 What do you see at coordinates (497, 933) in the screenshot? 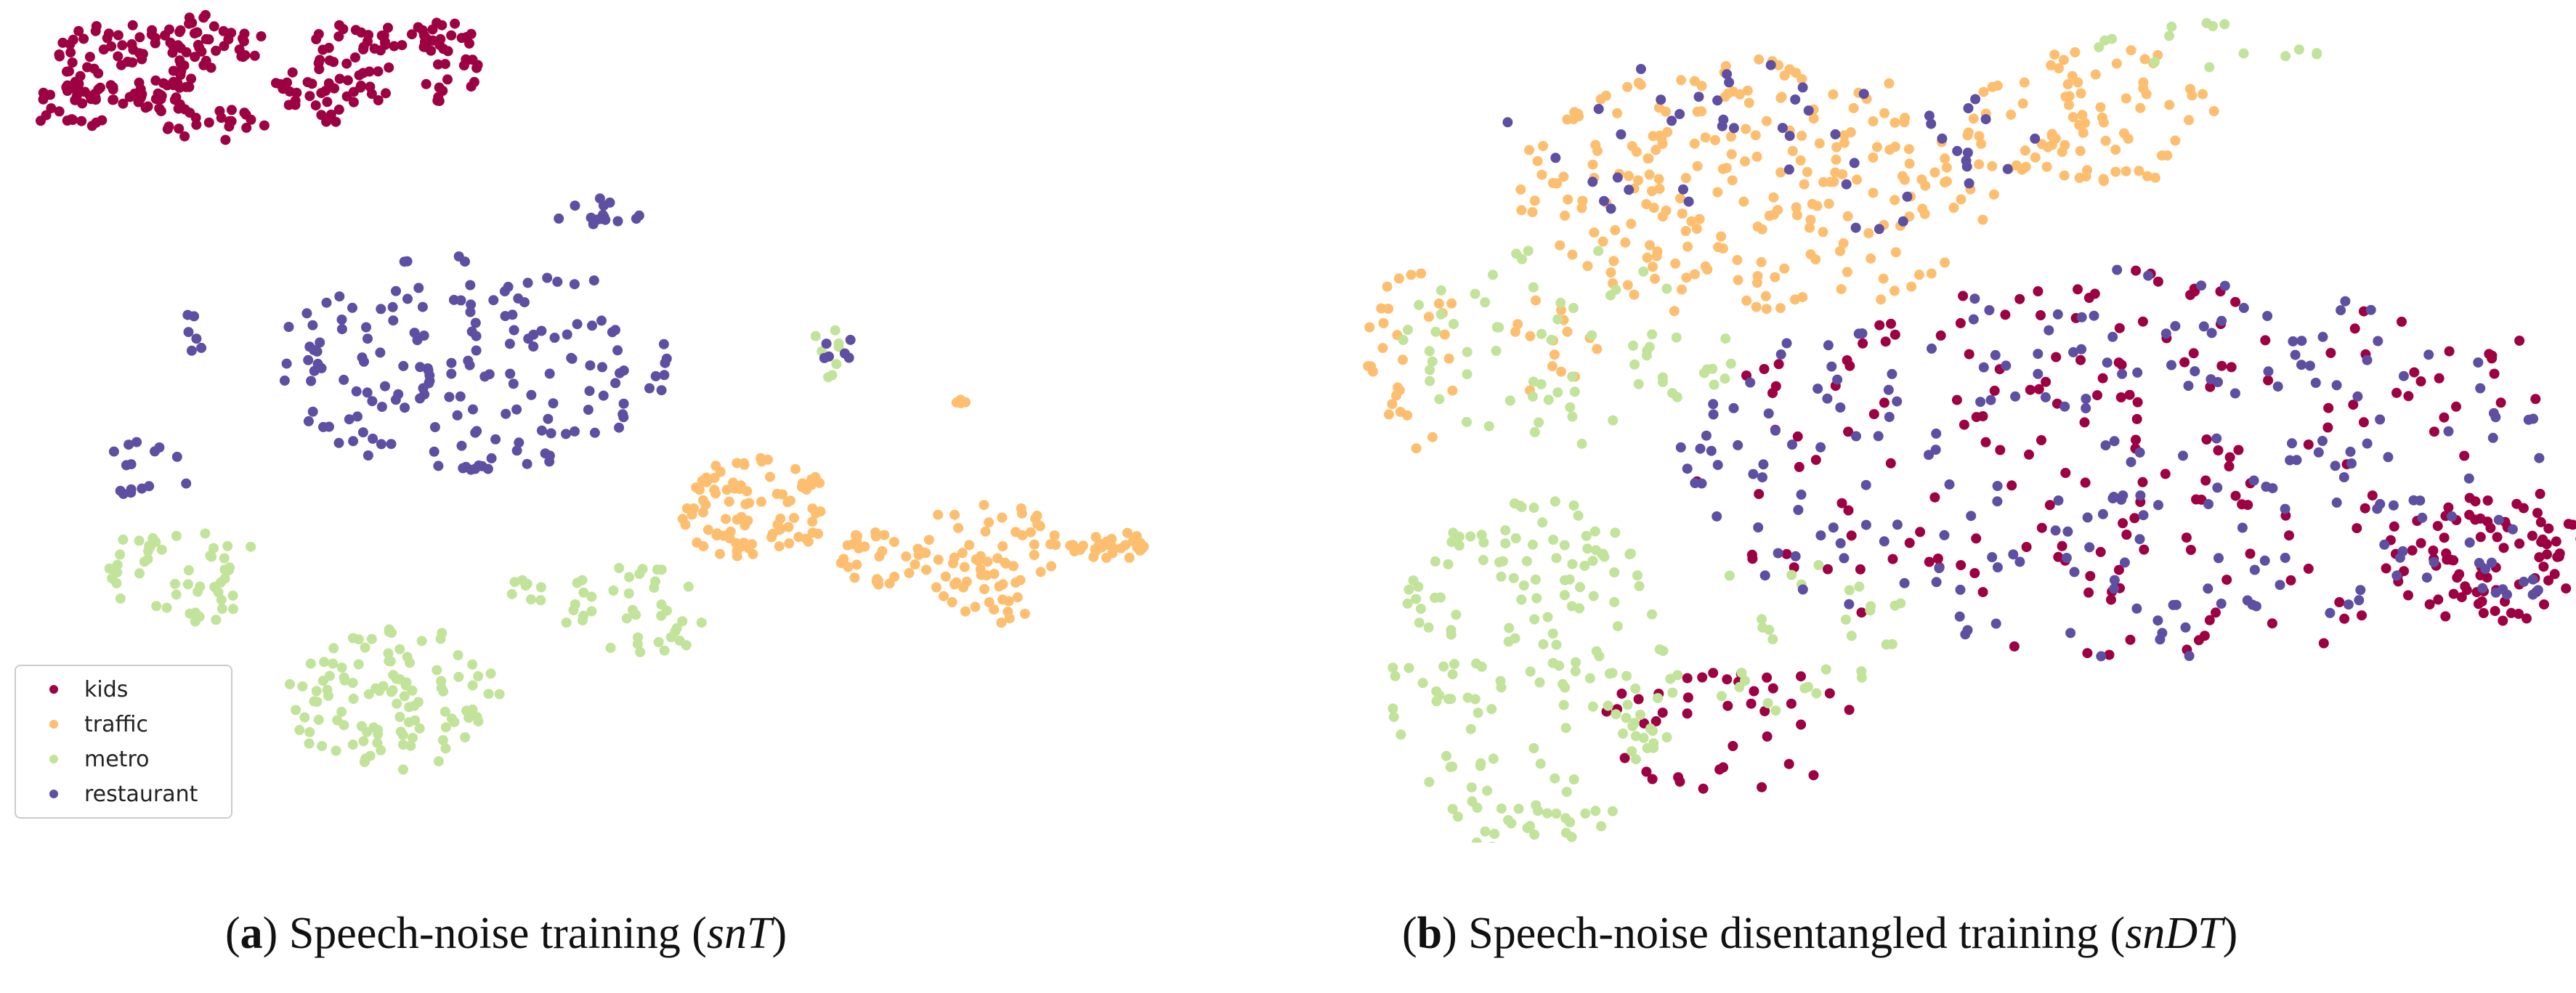
I see `caption-a-text: Speech-noise training (` at bounding box center [497, 933].